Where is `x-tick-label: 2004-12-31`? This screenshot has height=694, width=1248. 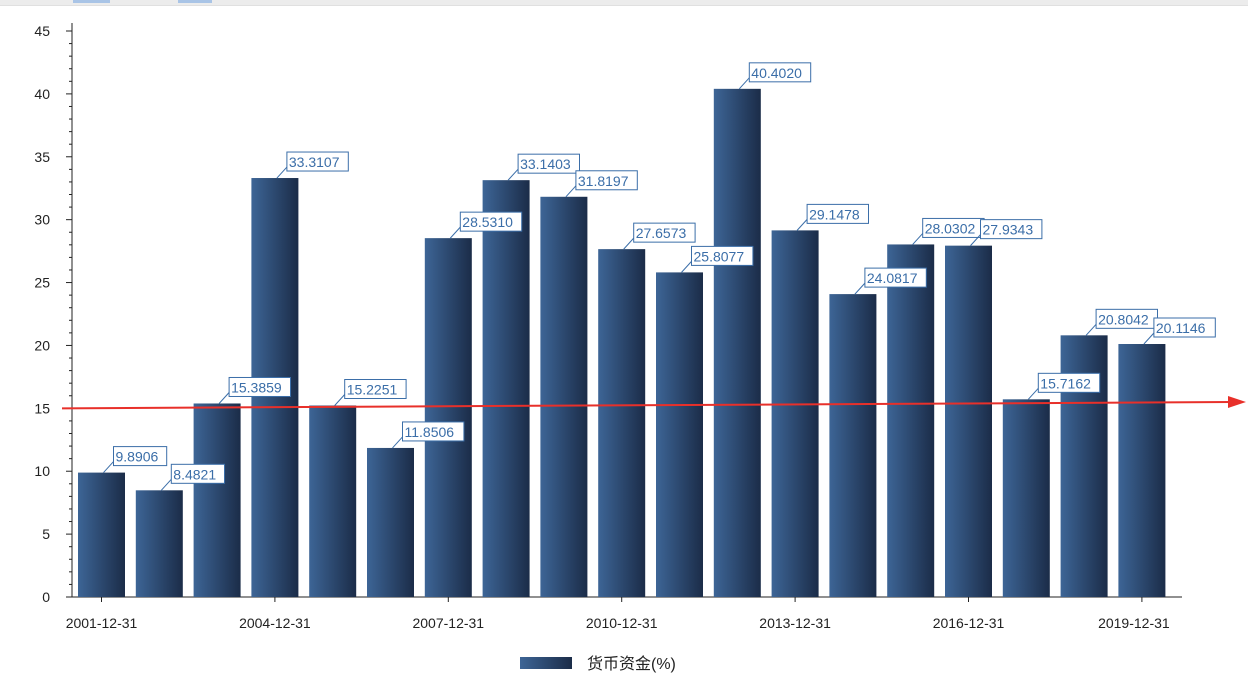 x-tick-label: 2004-12-31 is located at coordinates (275, 623).